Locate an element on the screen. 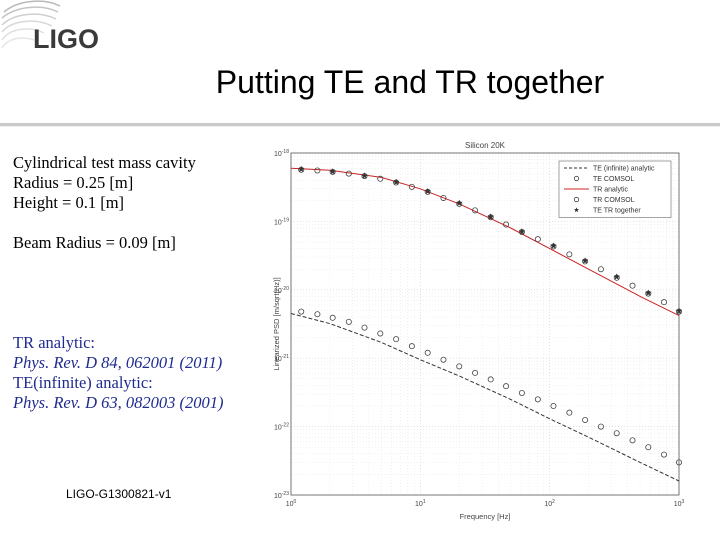 Image resolution: width=720 pixels, height=540 pixels. x-axis-label: Frequency [Hz] is located at coordinates (485, 516).